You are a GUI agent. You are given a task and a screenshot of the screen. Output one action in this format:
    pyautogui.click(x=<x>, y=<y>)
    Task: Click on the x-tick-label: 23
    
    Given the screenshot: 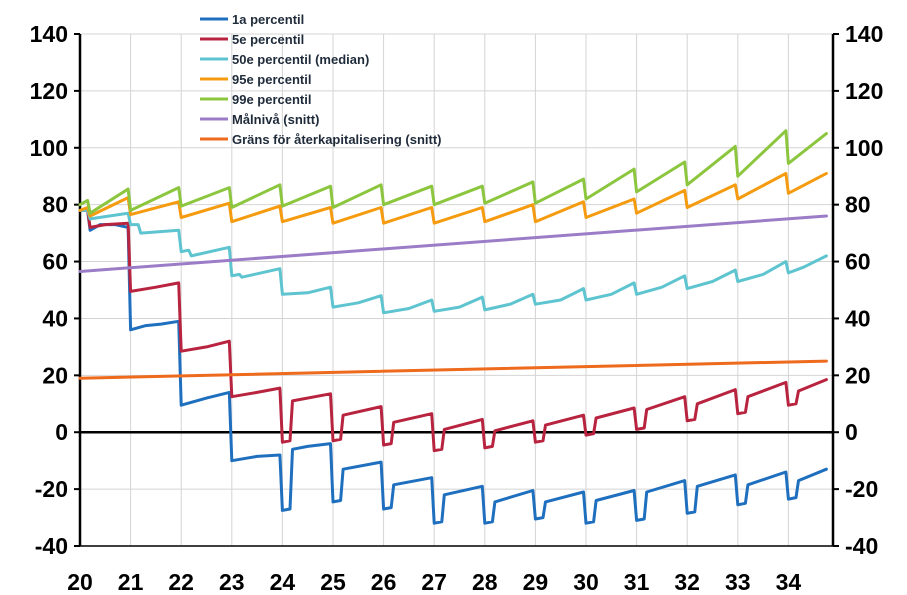 What is the action you would take?
    pyautogui.click(x=232, y=582)
    